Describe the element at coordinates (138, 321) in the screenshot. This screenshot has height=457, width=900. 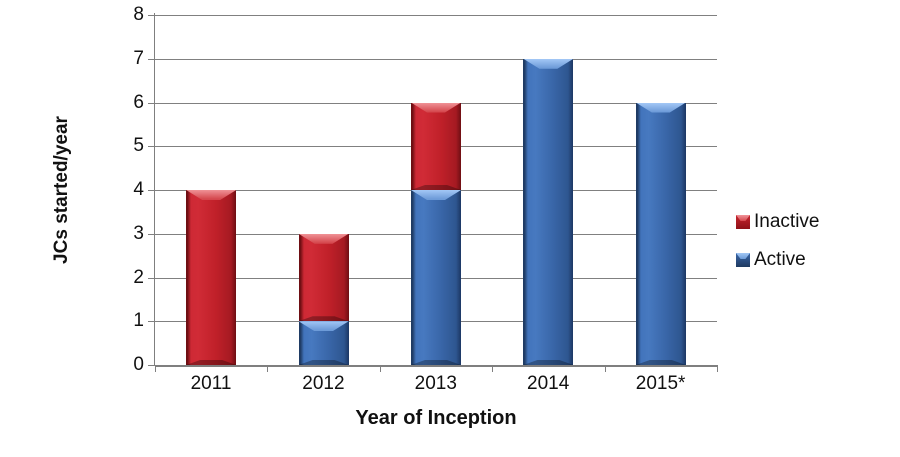
I see `y-tick-label: 1` at that location.